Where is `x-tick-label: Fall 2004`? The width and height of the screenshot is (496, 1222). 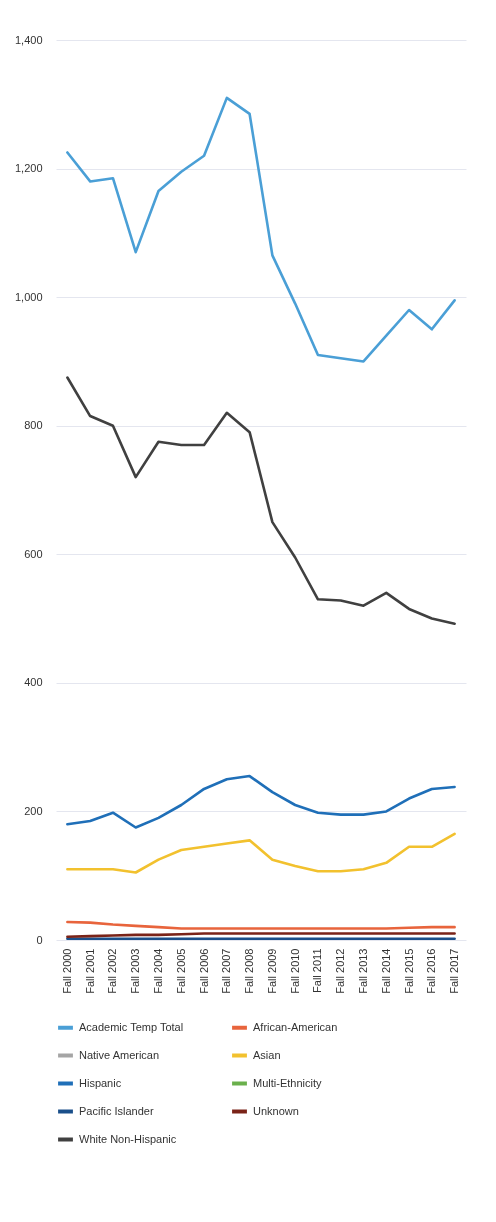 x-tick-label: Fall 2004 is located at coordinates (158, 971).